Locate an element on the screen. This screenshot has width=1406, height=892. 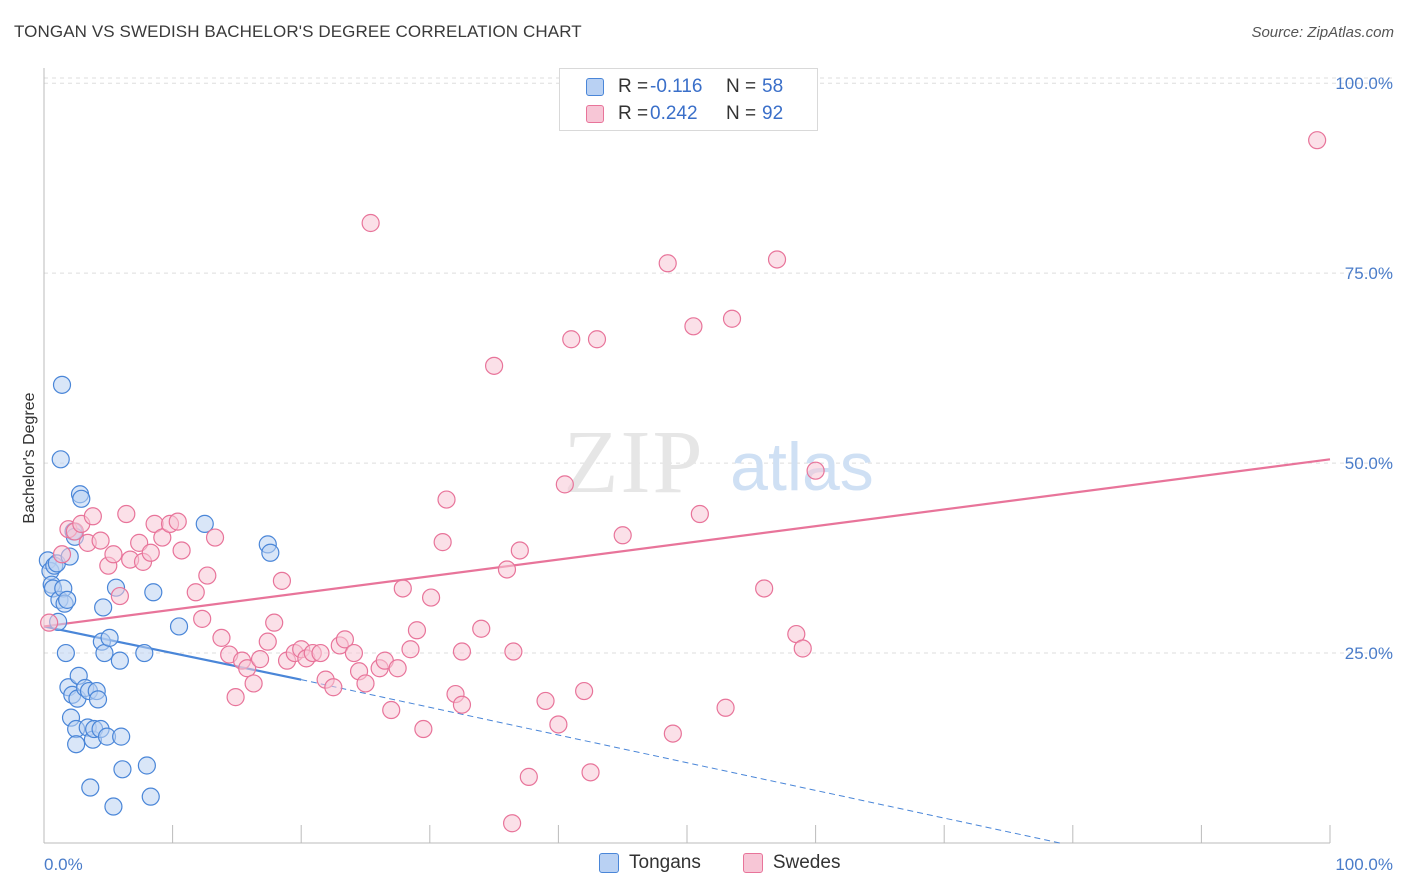
y-tick-label: 50.0% is located at coordinates (1369, 463).